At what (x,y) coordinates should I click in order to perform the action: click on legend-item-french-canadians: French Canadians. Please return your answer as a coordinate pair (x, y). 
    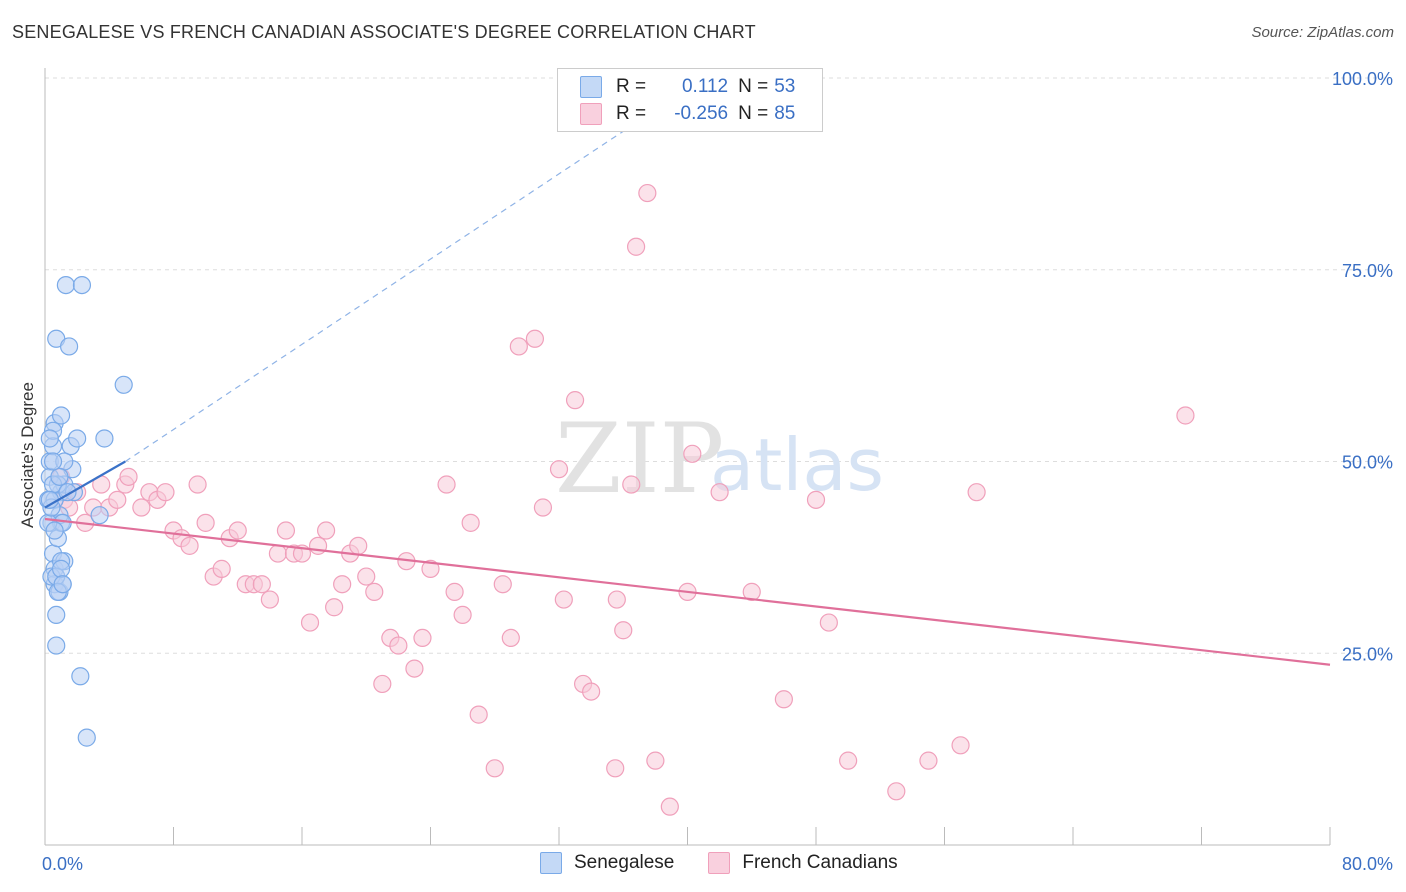
    Looking at the image, I should click on (803, 863).